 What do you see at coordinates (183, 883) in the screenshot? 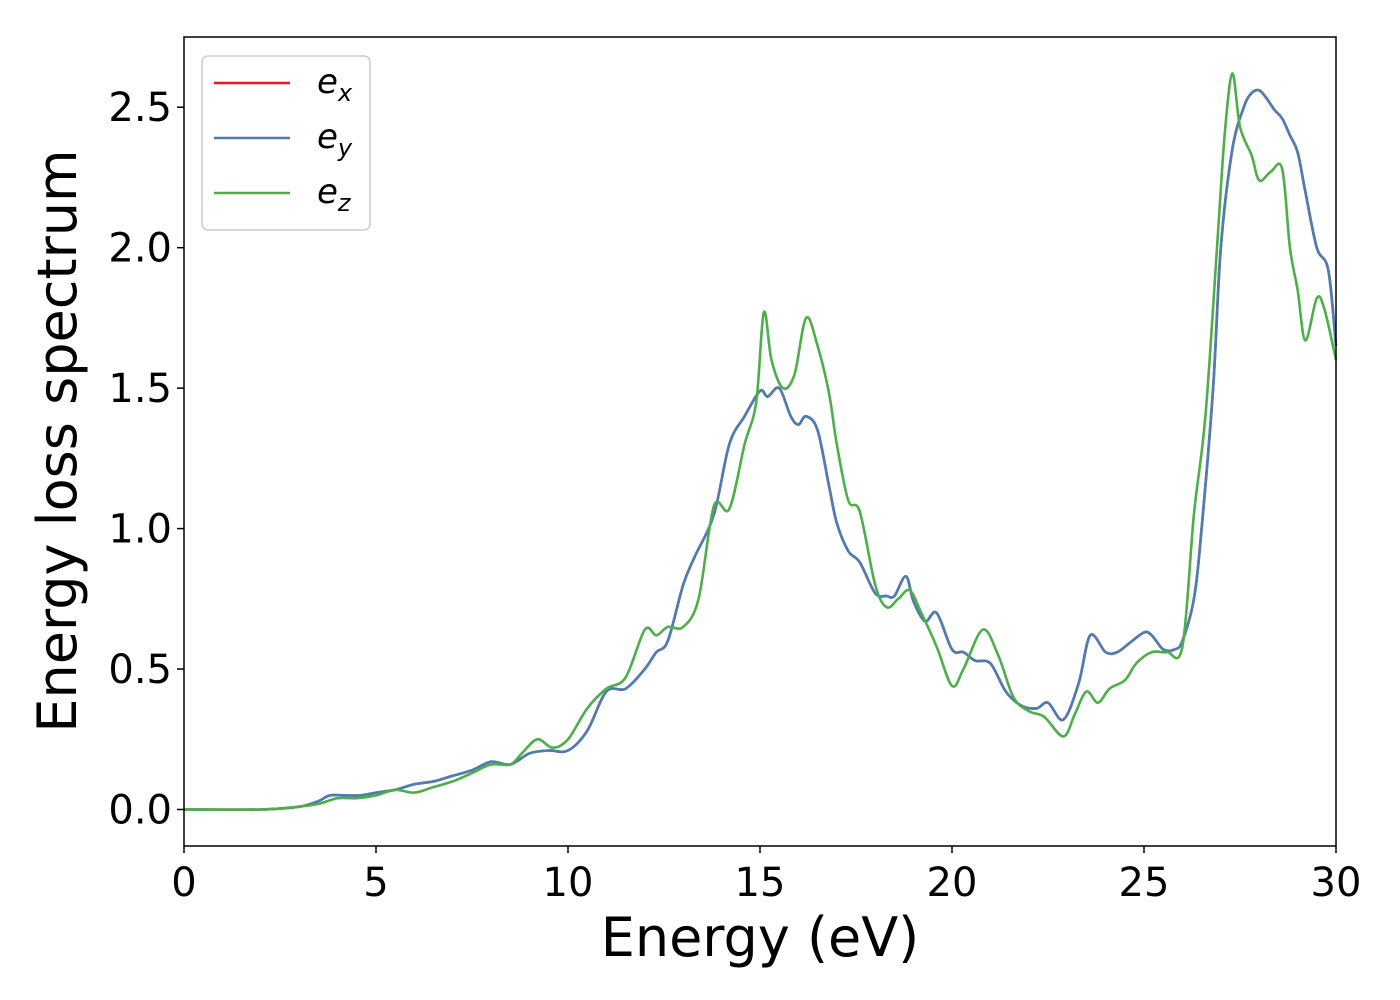
I see `x-tick-label: 0` at bounding box center [183, 883].